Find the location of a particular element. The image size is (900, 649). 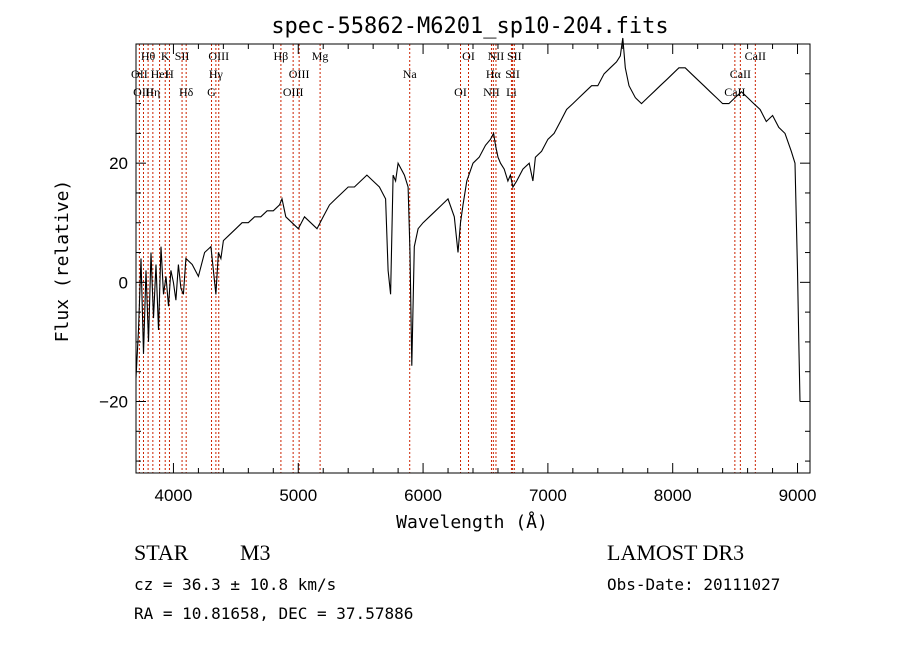

coordinates: RA = 10.81658, DEC = 37.57886 is located at coordinates (274, 613).